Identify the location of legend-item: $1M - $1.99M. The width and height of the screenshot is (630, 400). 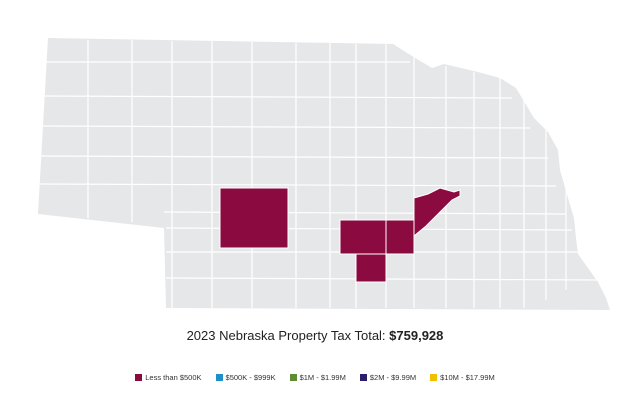
(317, 377).